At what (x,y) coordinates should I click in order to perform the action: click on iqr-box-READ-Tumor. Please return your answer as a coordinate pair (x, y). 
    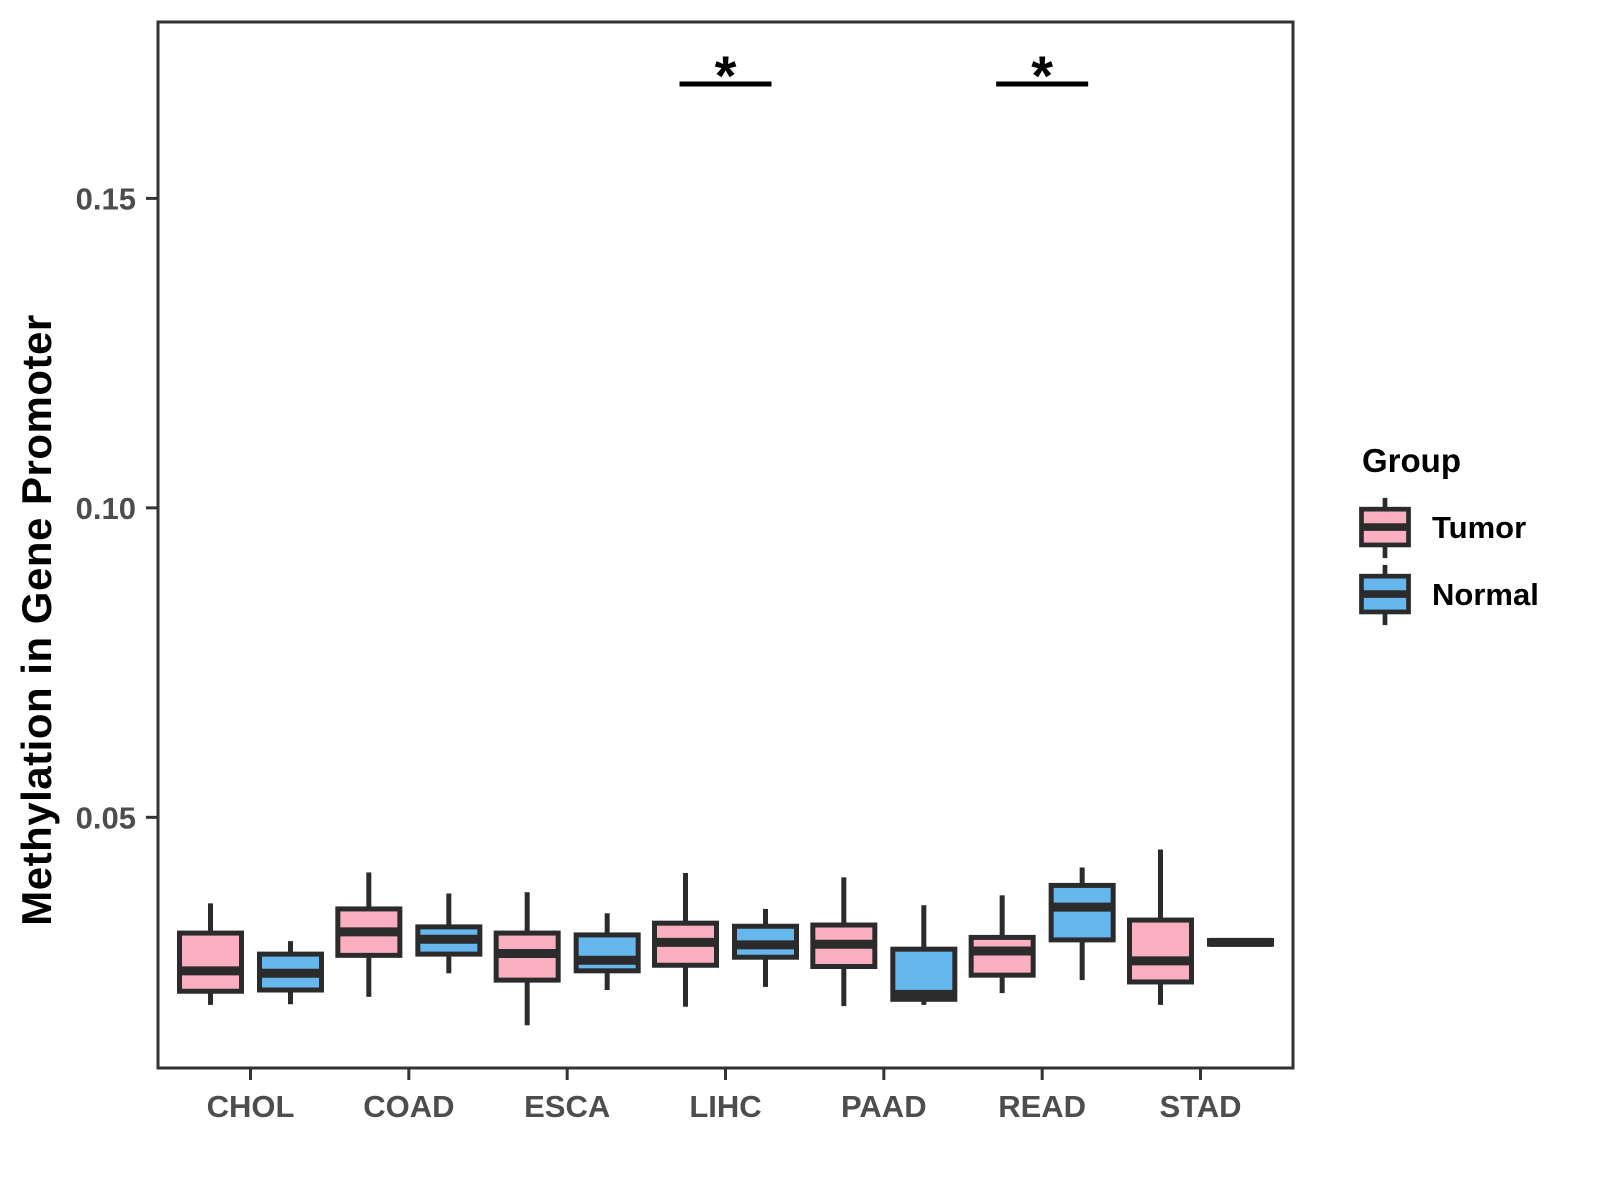
    Looking at the image, I should click on (1002, 956).